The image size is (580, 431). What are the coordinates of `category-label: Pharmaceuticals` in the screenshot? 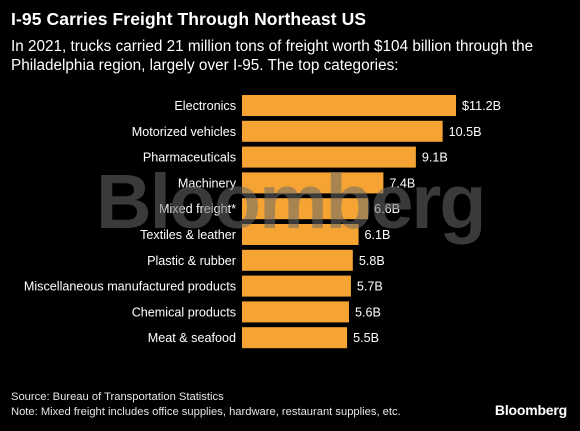 It's located at (189, 158).